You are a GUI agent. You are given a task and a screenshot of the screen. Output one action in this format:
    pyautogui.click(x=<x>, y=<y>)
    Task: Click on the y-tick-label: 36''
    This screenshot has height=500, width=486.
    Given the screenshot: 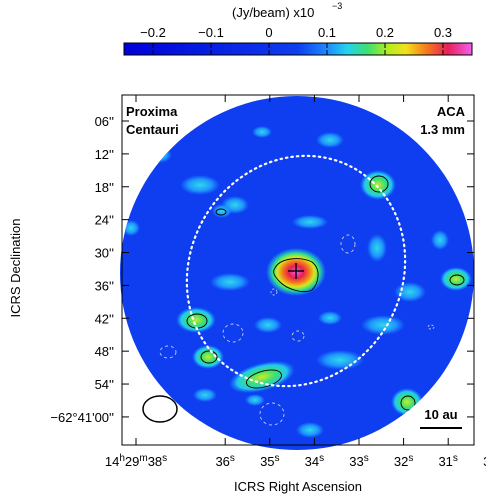 What is the action you would take?
    pyautogui.click(x=104, y=285)
    